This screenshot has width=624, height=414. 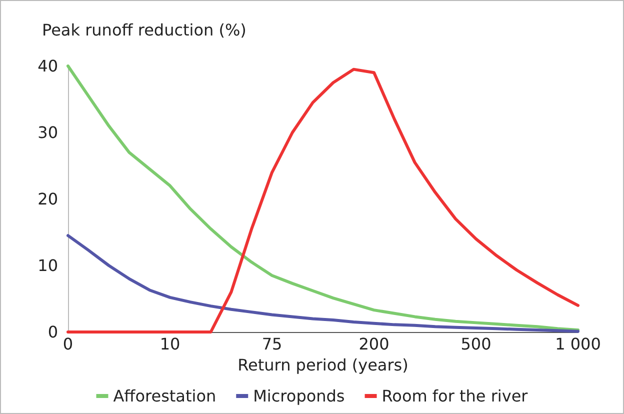 I want to click on x-tick-label: 75, so click(x=272, y=344).